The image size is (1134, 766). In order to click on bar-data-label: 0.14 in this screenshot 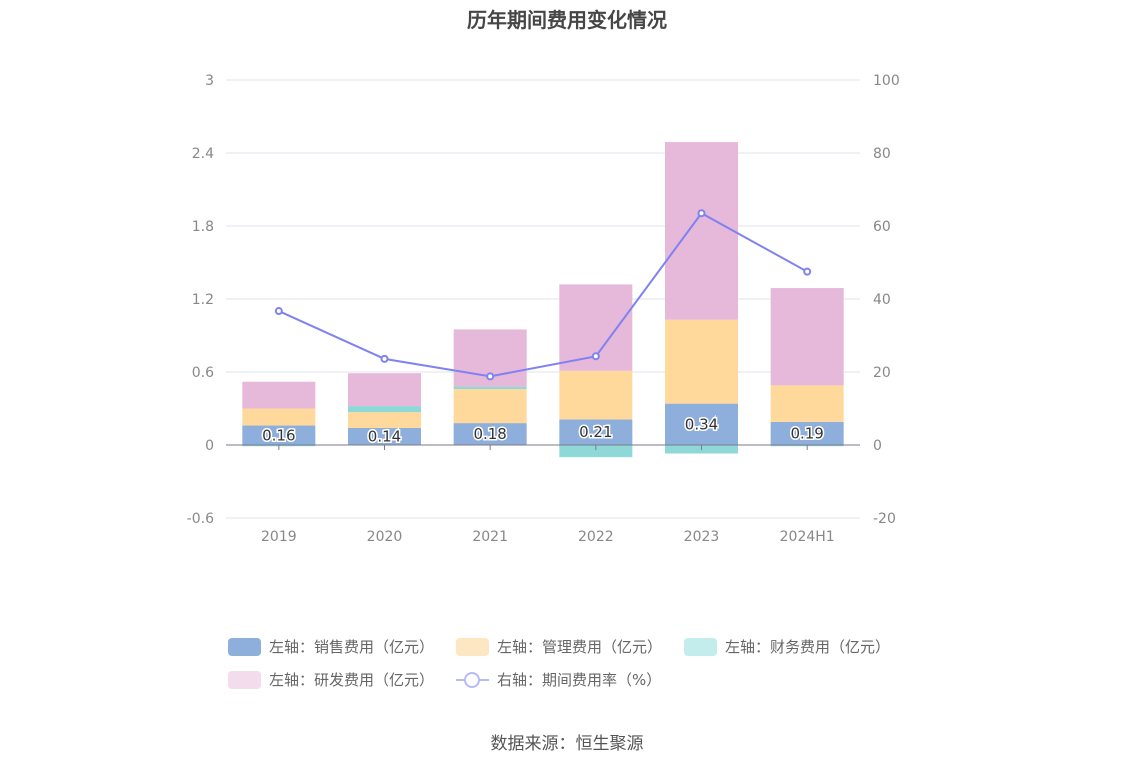, I will do `click(384, 436)`.